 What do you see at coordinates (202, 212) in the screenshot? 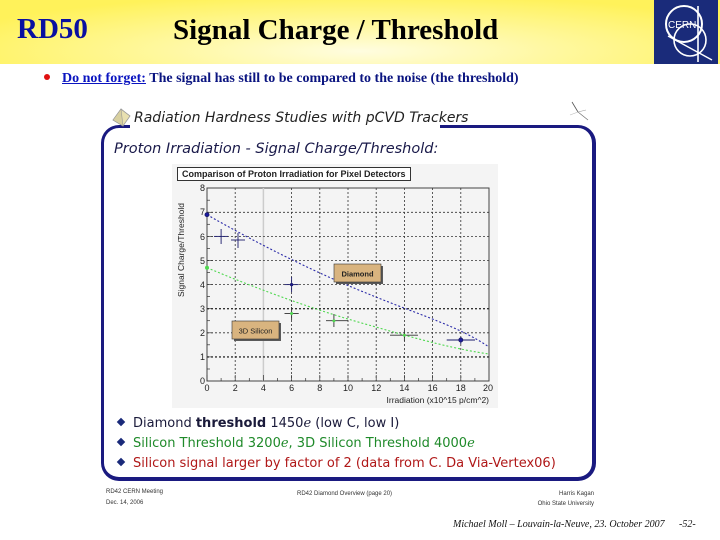
I see `svg-text: 7` at bounding box center [202, 212].